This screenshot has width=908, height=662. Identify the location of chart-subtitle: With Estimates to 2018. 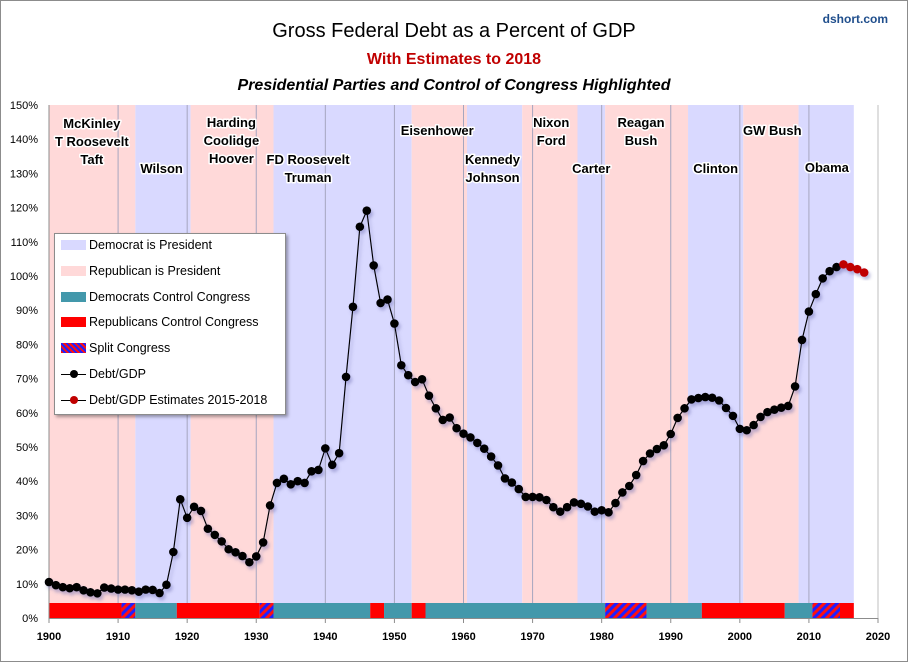
(454, 59).